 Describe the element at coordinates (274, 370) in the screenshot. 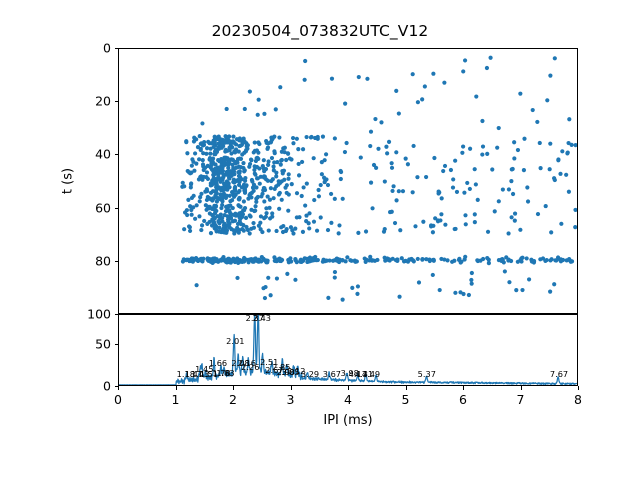

I see `peak-label: 2.67` at that location.